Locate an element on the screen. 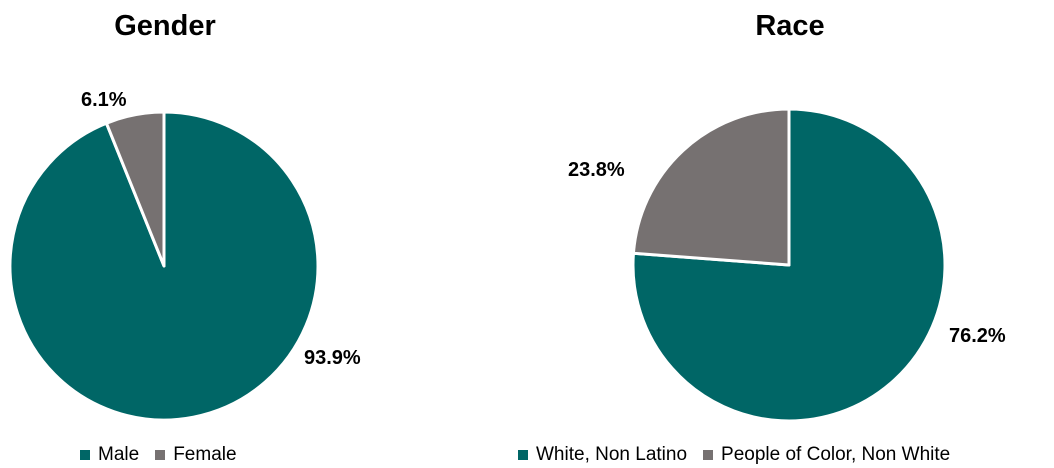 This screenshot has height=468, width=1054. legend-label: People of Color, Non White is located at coordinates (836, 454).